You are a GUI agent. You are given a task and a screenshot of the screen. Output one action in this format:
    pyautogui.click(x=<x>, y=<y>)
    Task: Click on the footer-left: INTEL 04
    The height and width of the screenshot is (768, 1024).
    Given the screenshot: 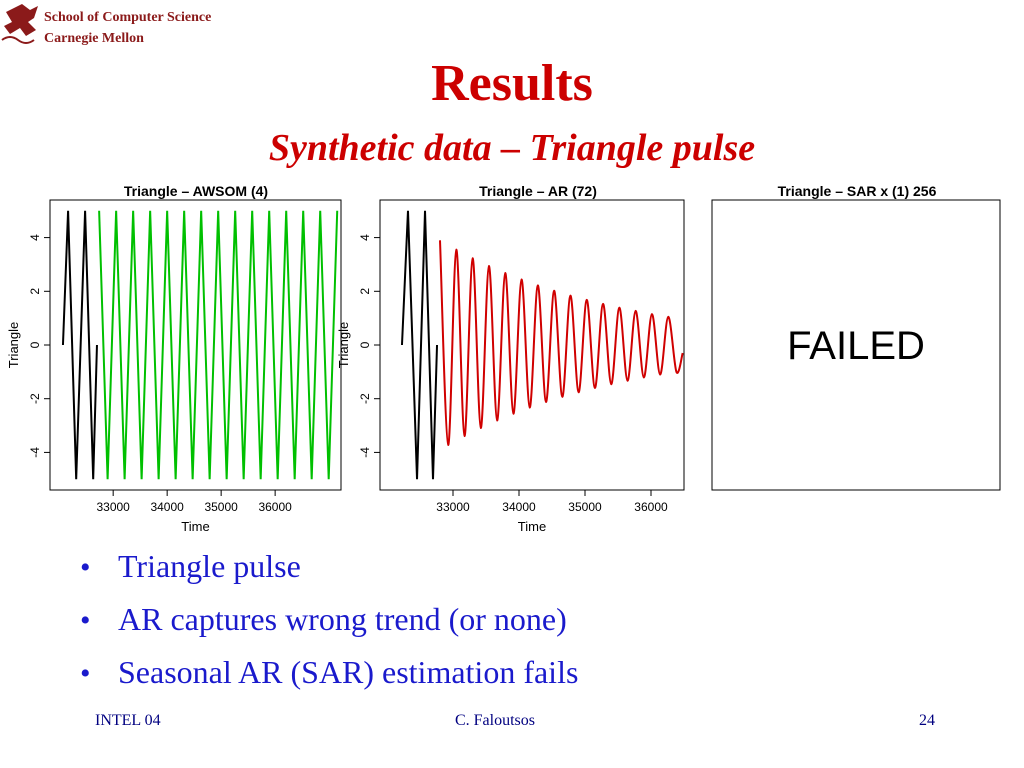 What is the action you would take?
    pyautogui.click(x=128, y=720)
    